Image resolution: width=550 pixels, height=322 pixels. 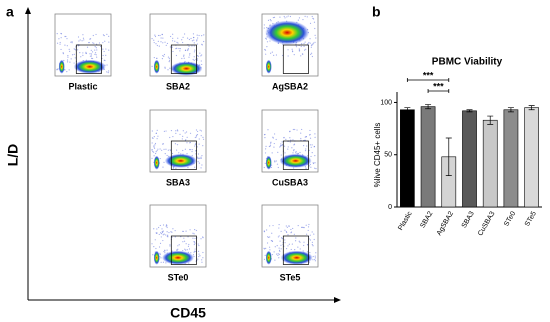 What do you see at coordinates (510, 218) in the screenshot?
I see `x-tick-label: STe0` at bounding box center [510, 218].